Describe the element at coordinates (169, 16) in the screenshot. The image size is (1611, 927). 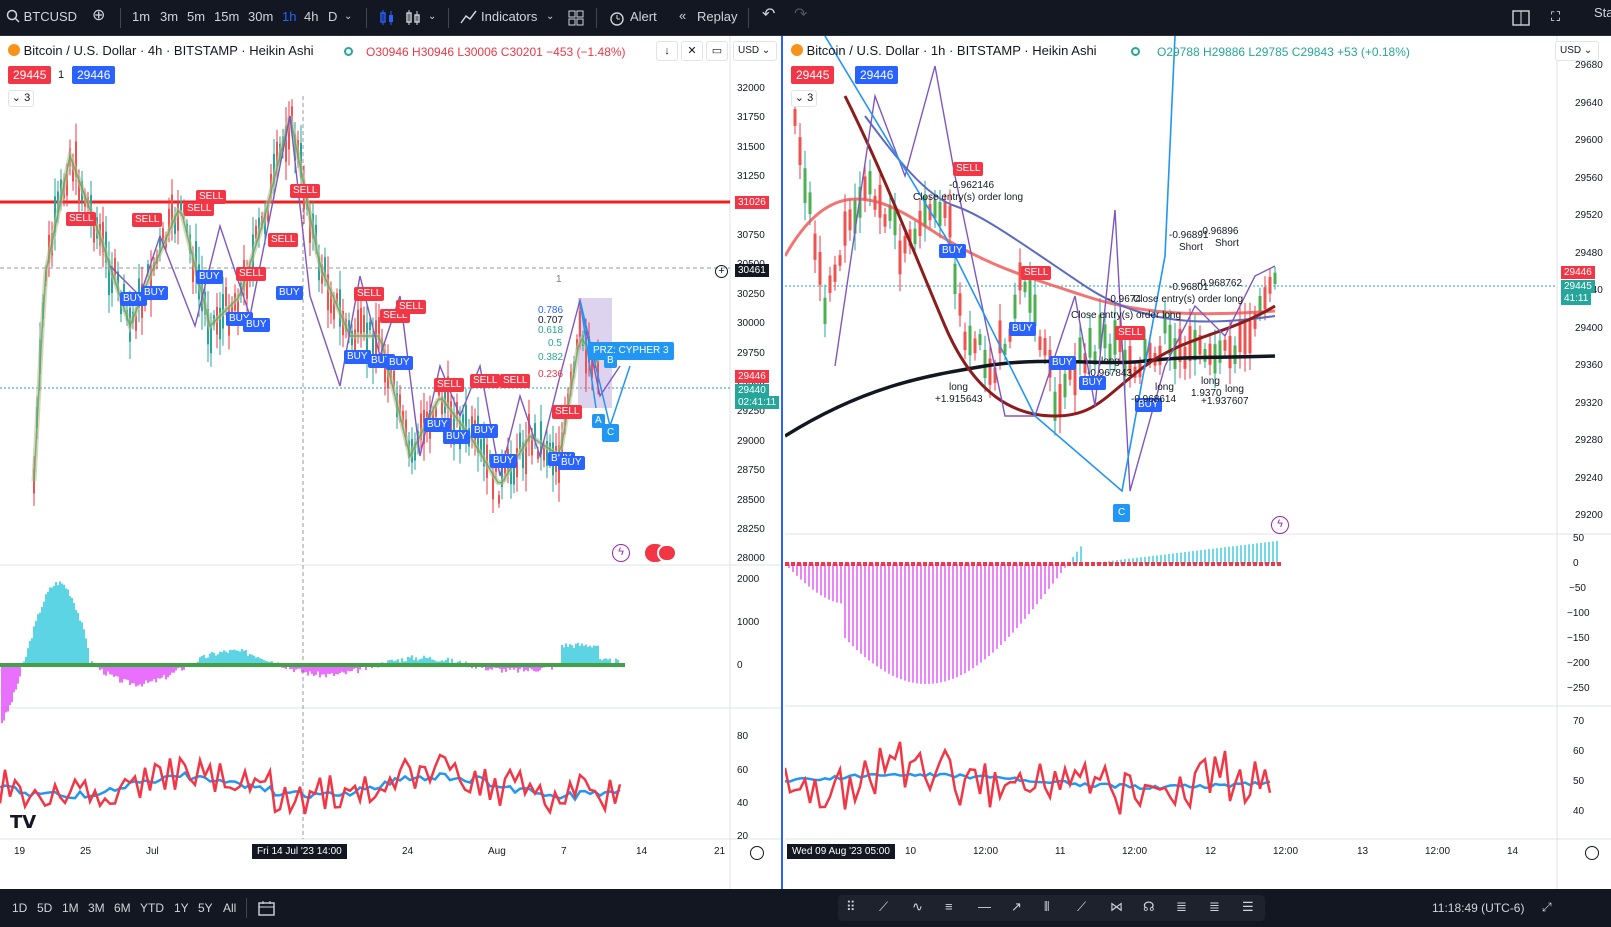
I see `interval-3m: 3m` at that location.